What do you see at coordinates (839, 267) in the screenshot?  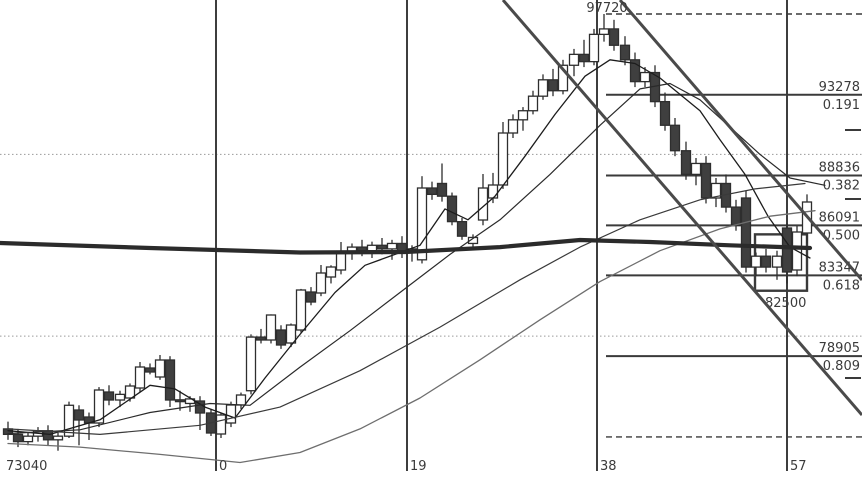 I see `fib-price-label: 83347` at bounding box center [839, 267].